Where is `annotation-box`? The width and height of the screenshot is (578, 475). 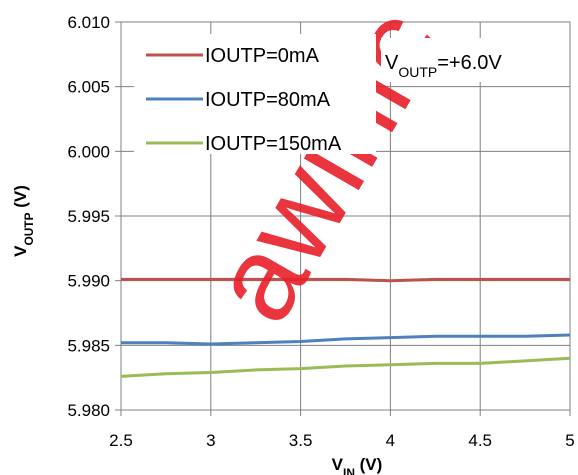
annotation-box is located at coordinates (466, 60).